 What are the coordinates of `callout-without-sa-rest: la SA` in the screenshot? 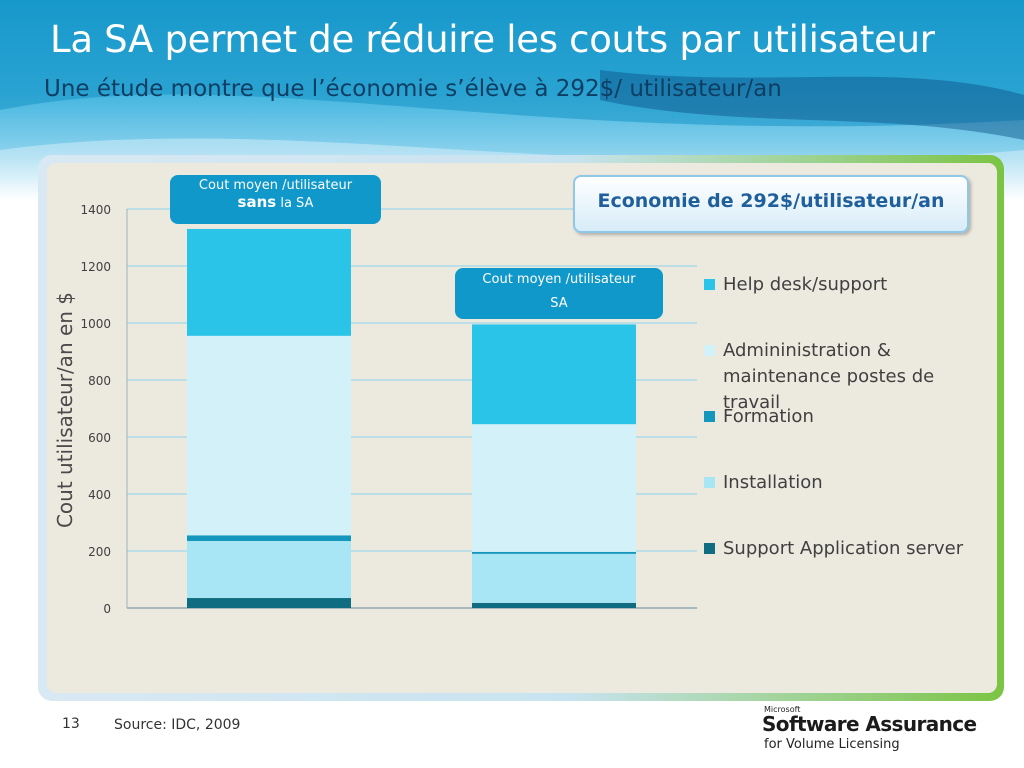 It's located at (297, 203).